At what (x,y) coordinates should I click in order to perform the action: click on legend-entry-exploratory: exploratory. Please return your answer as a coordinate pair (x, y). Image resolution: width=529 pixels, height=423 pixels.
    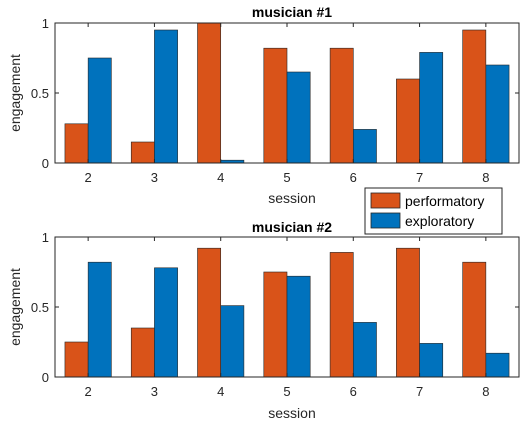
    Looking at the image, I should click on (439, 221).